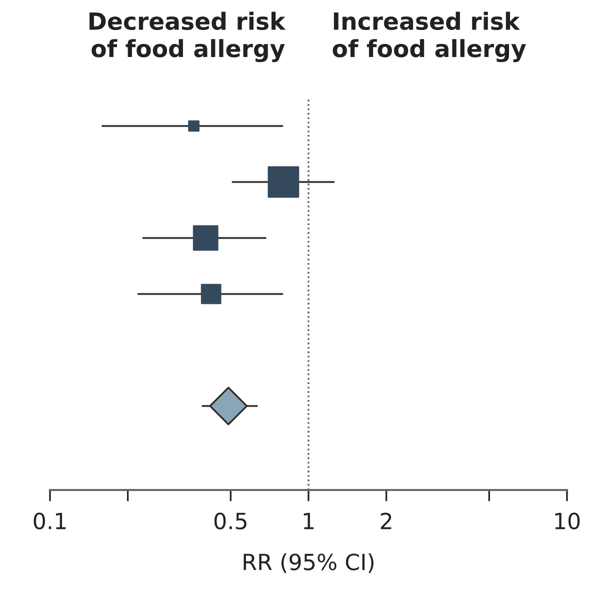 Image resolution: width=613 pixels, height=602 pixels. What do you see at coordinates (567, 521) in the screenshot?
I see `x-tick-label: 10` at bounding box center [567, 521].